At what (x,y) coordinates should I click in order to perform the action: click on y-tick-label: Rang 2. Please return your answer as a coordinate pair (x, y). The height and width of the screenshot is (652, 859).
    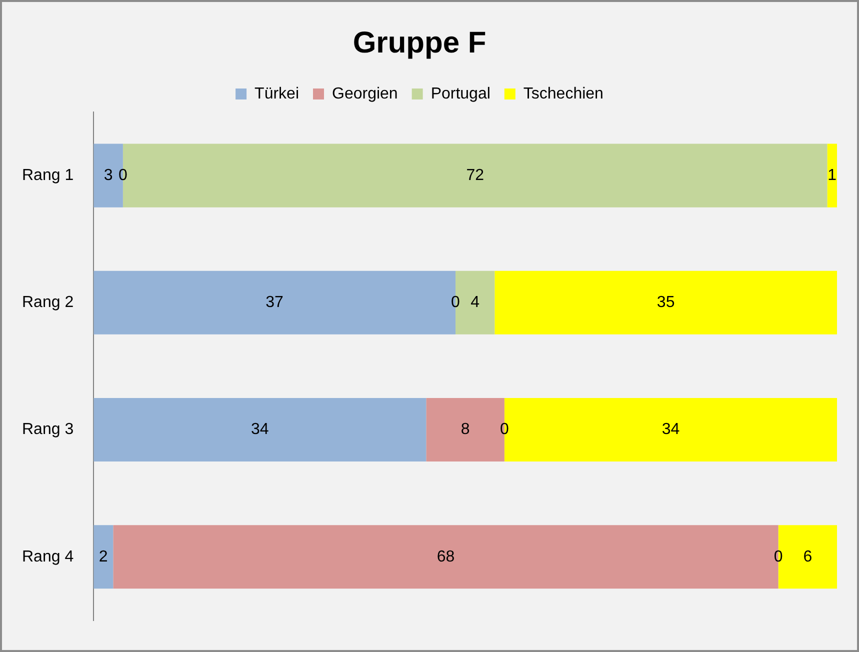
    Looking at the image, I should click on (48, 303).